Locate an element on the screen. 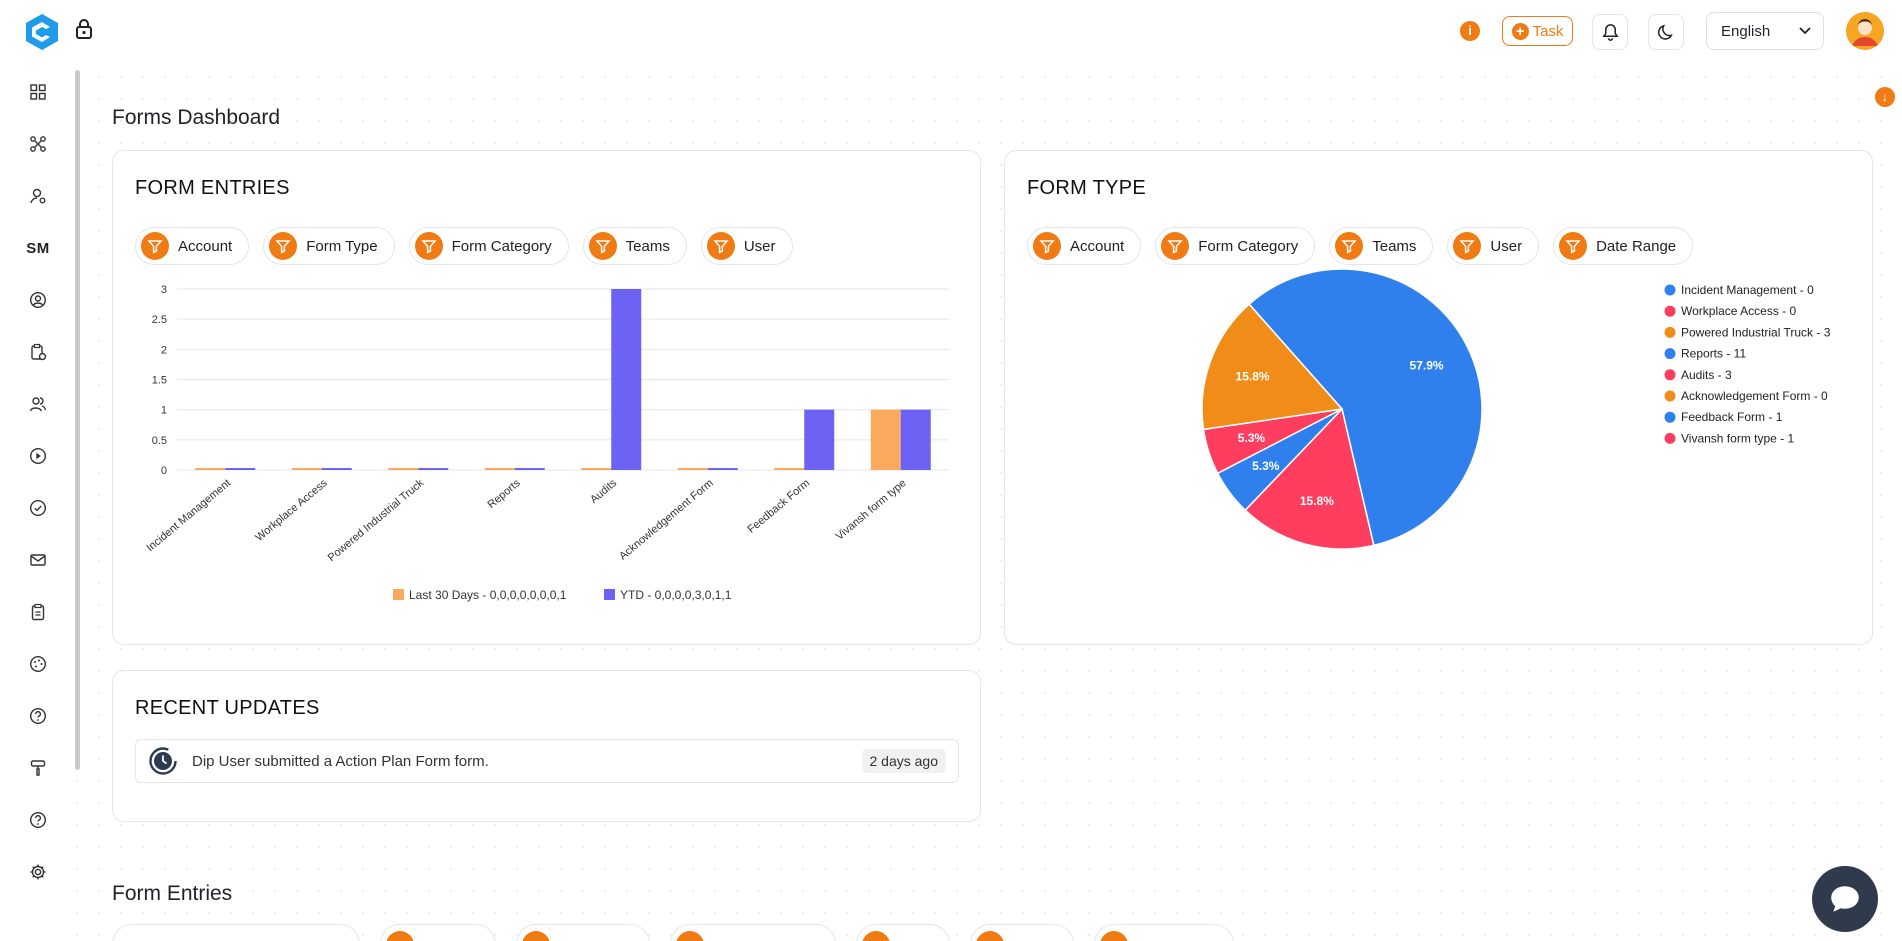 The image size is (1902, 941). pie-data-label: 57.9% is located at coordinates (1427, 365).